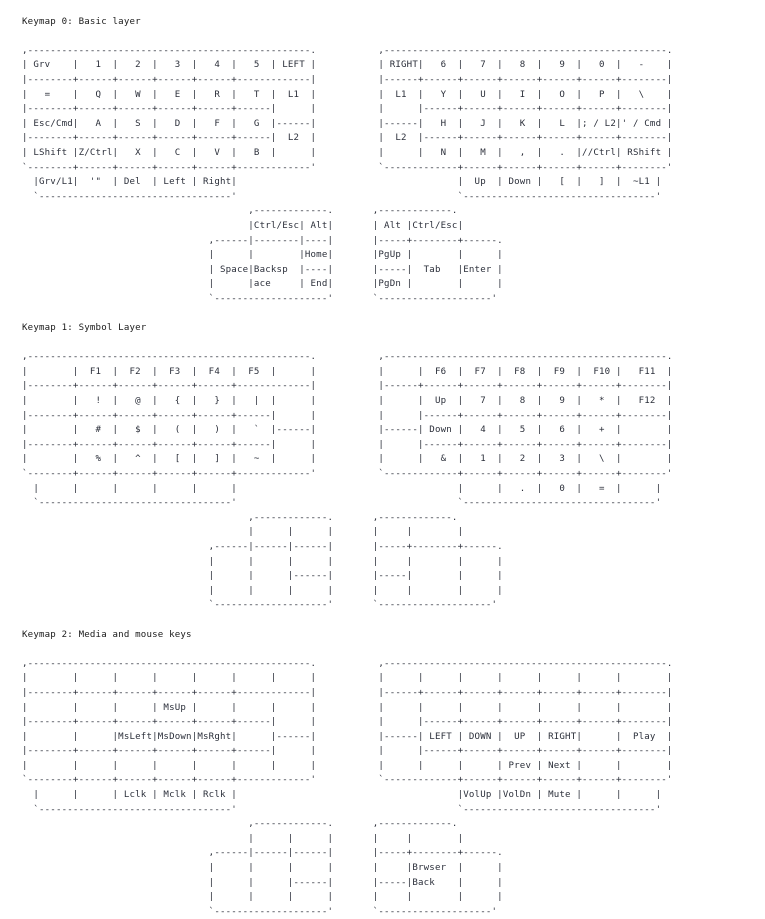  Describe the element at coordinates (382, 36) in the screenshot. I see `keymap-0-title-gap` at that location.